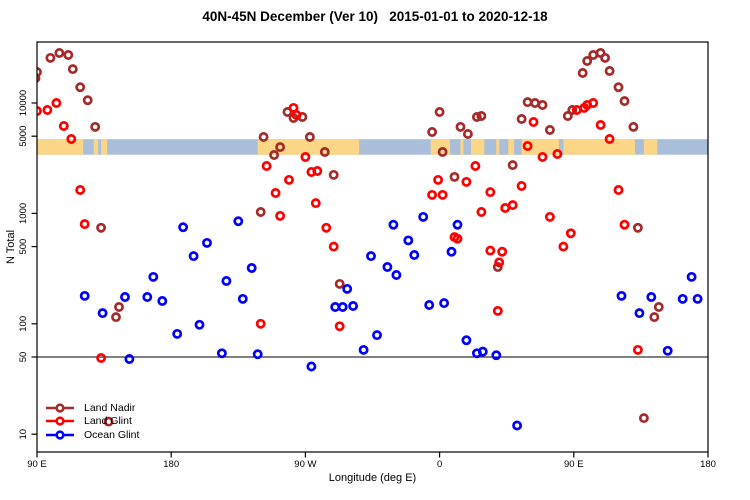 This screenshot has height=500, width=750. I want to click on y-tick-label: 10000, so click(23, 103).